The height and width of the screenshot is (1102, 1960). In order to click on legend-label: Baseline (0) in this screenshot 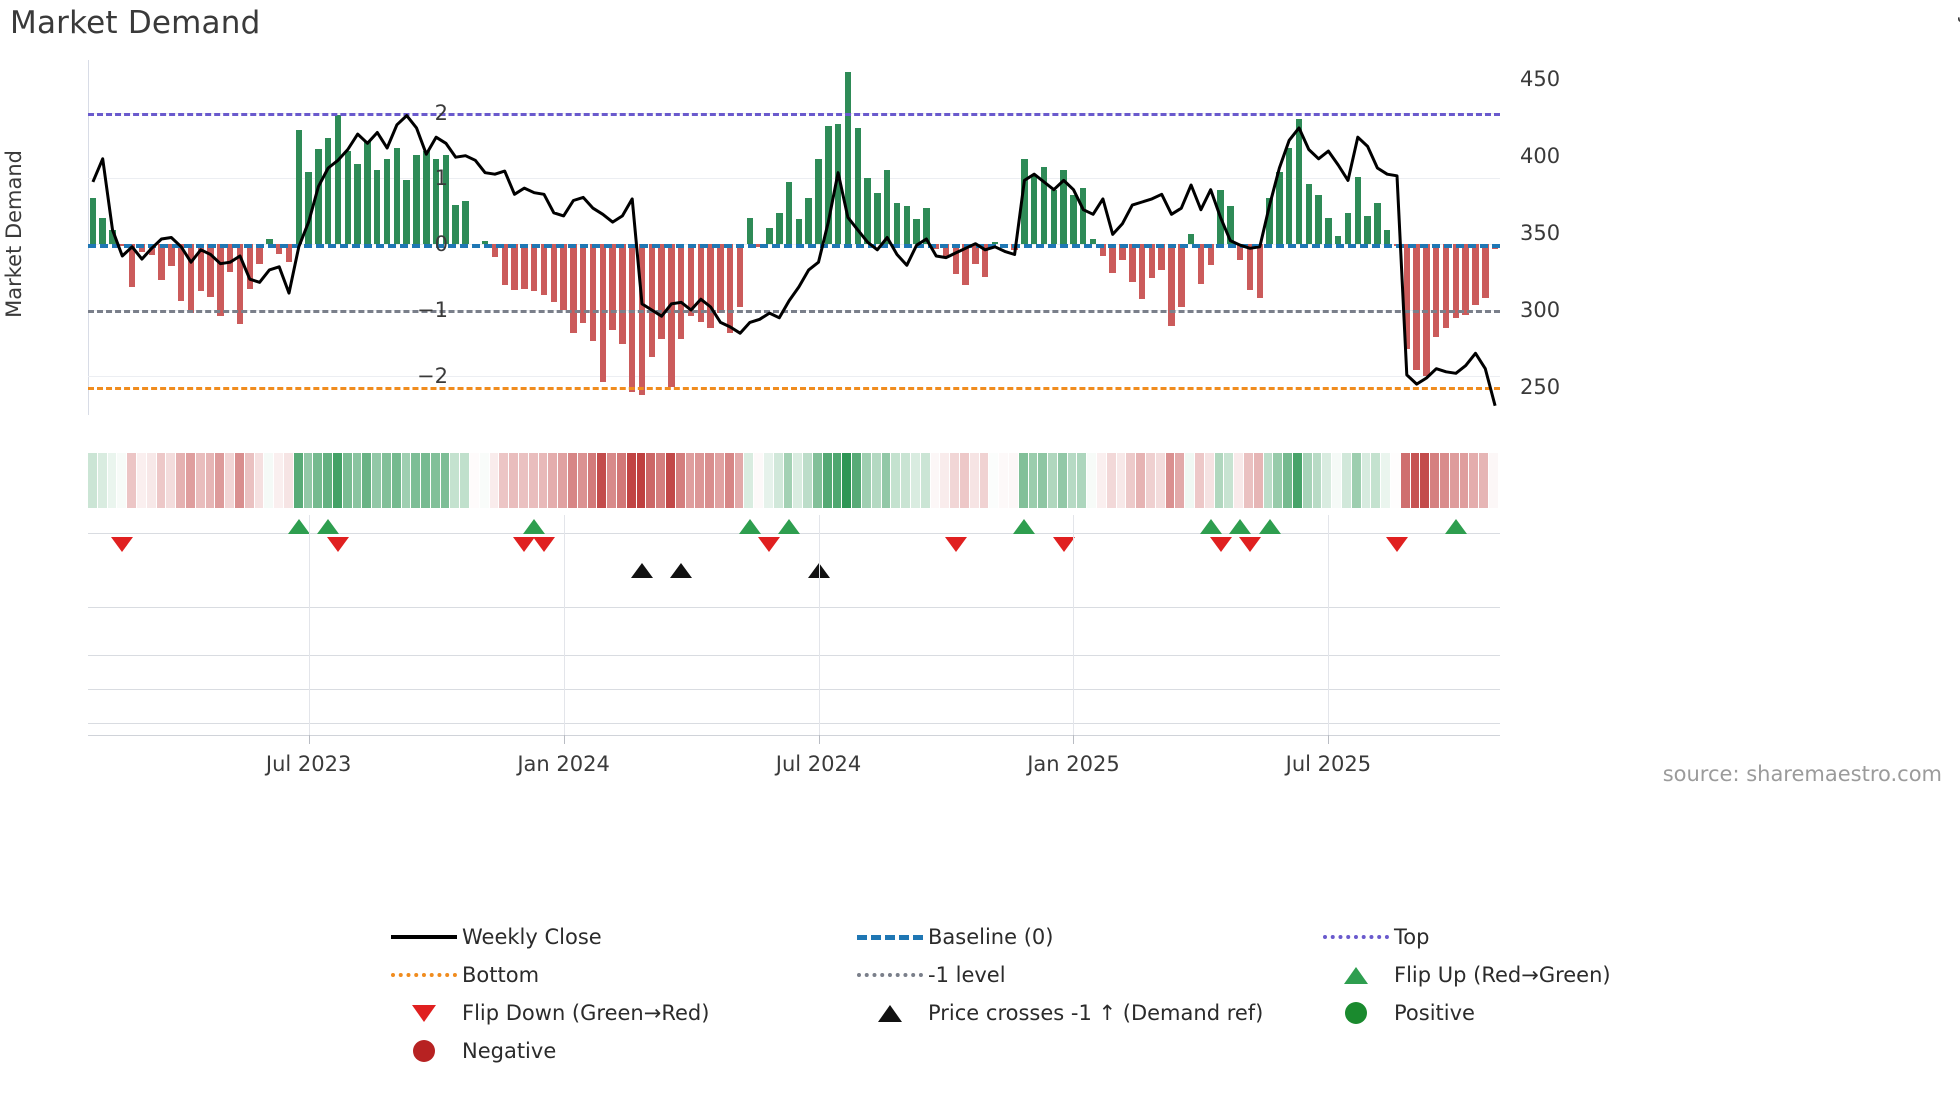, I will do `click(991, 937)`.